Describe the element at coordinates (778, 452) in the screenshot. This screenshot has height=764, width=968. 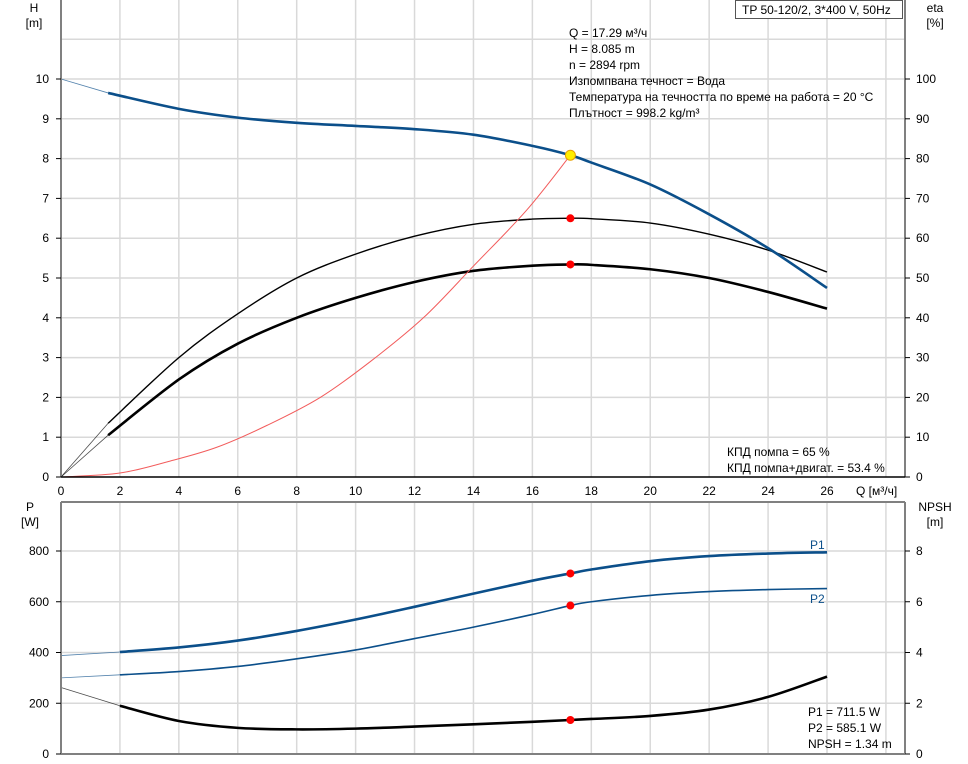
I see `eta-pump: КПД помпа = 65 %` at that location.